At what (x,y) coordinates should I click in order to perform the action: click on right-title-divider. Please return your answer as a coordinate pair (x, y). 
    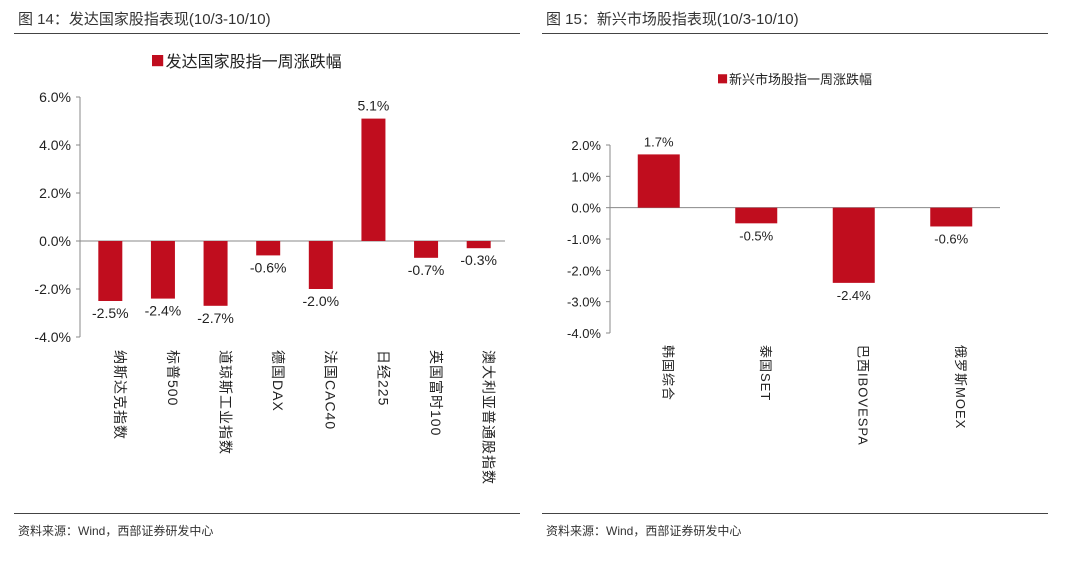
    Looking at the image, I should click on (795, 33).